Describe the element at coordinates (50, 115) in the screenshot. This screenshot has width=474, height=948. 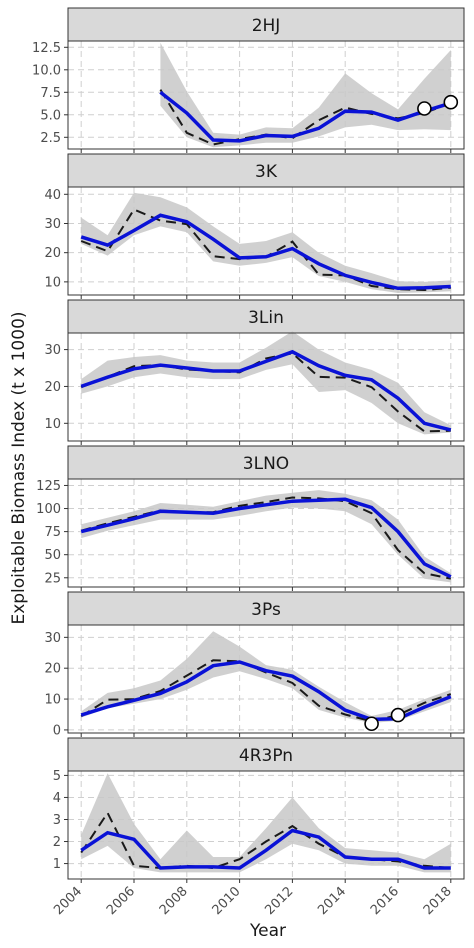
I see `y-tick-label: 5.0` at that location.